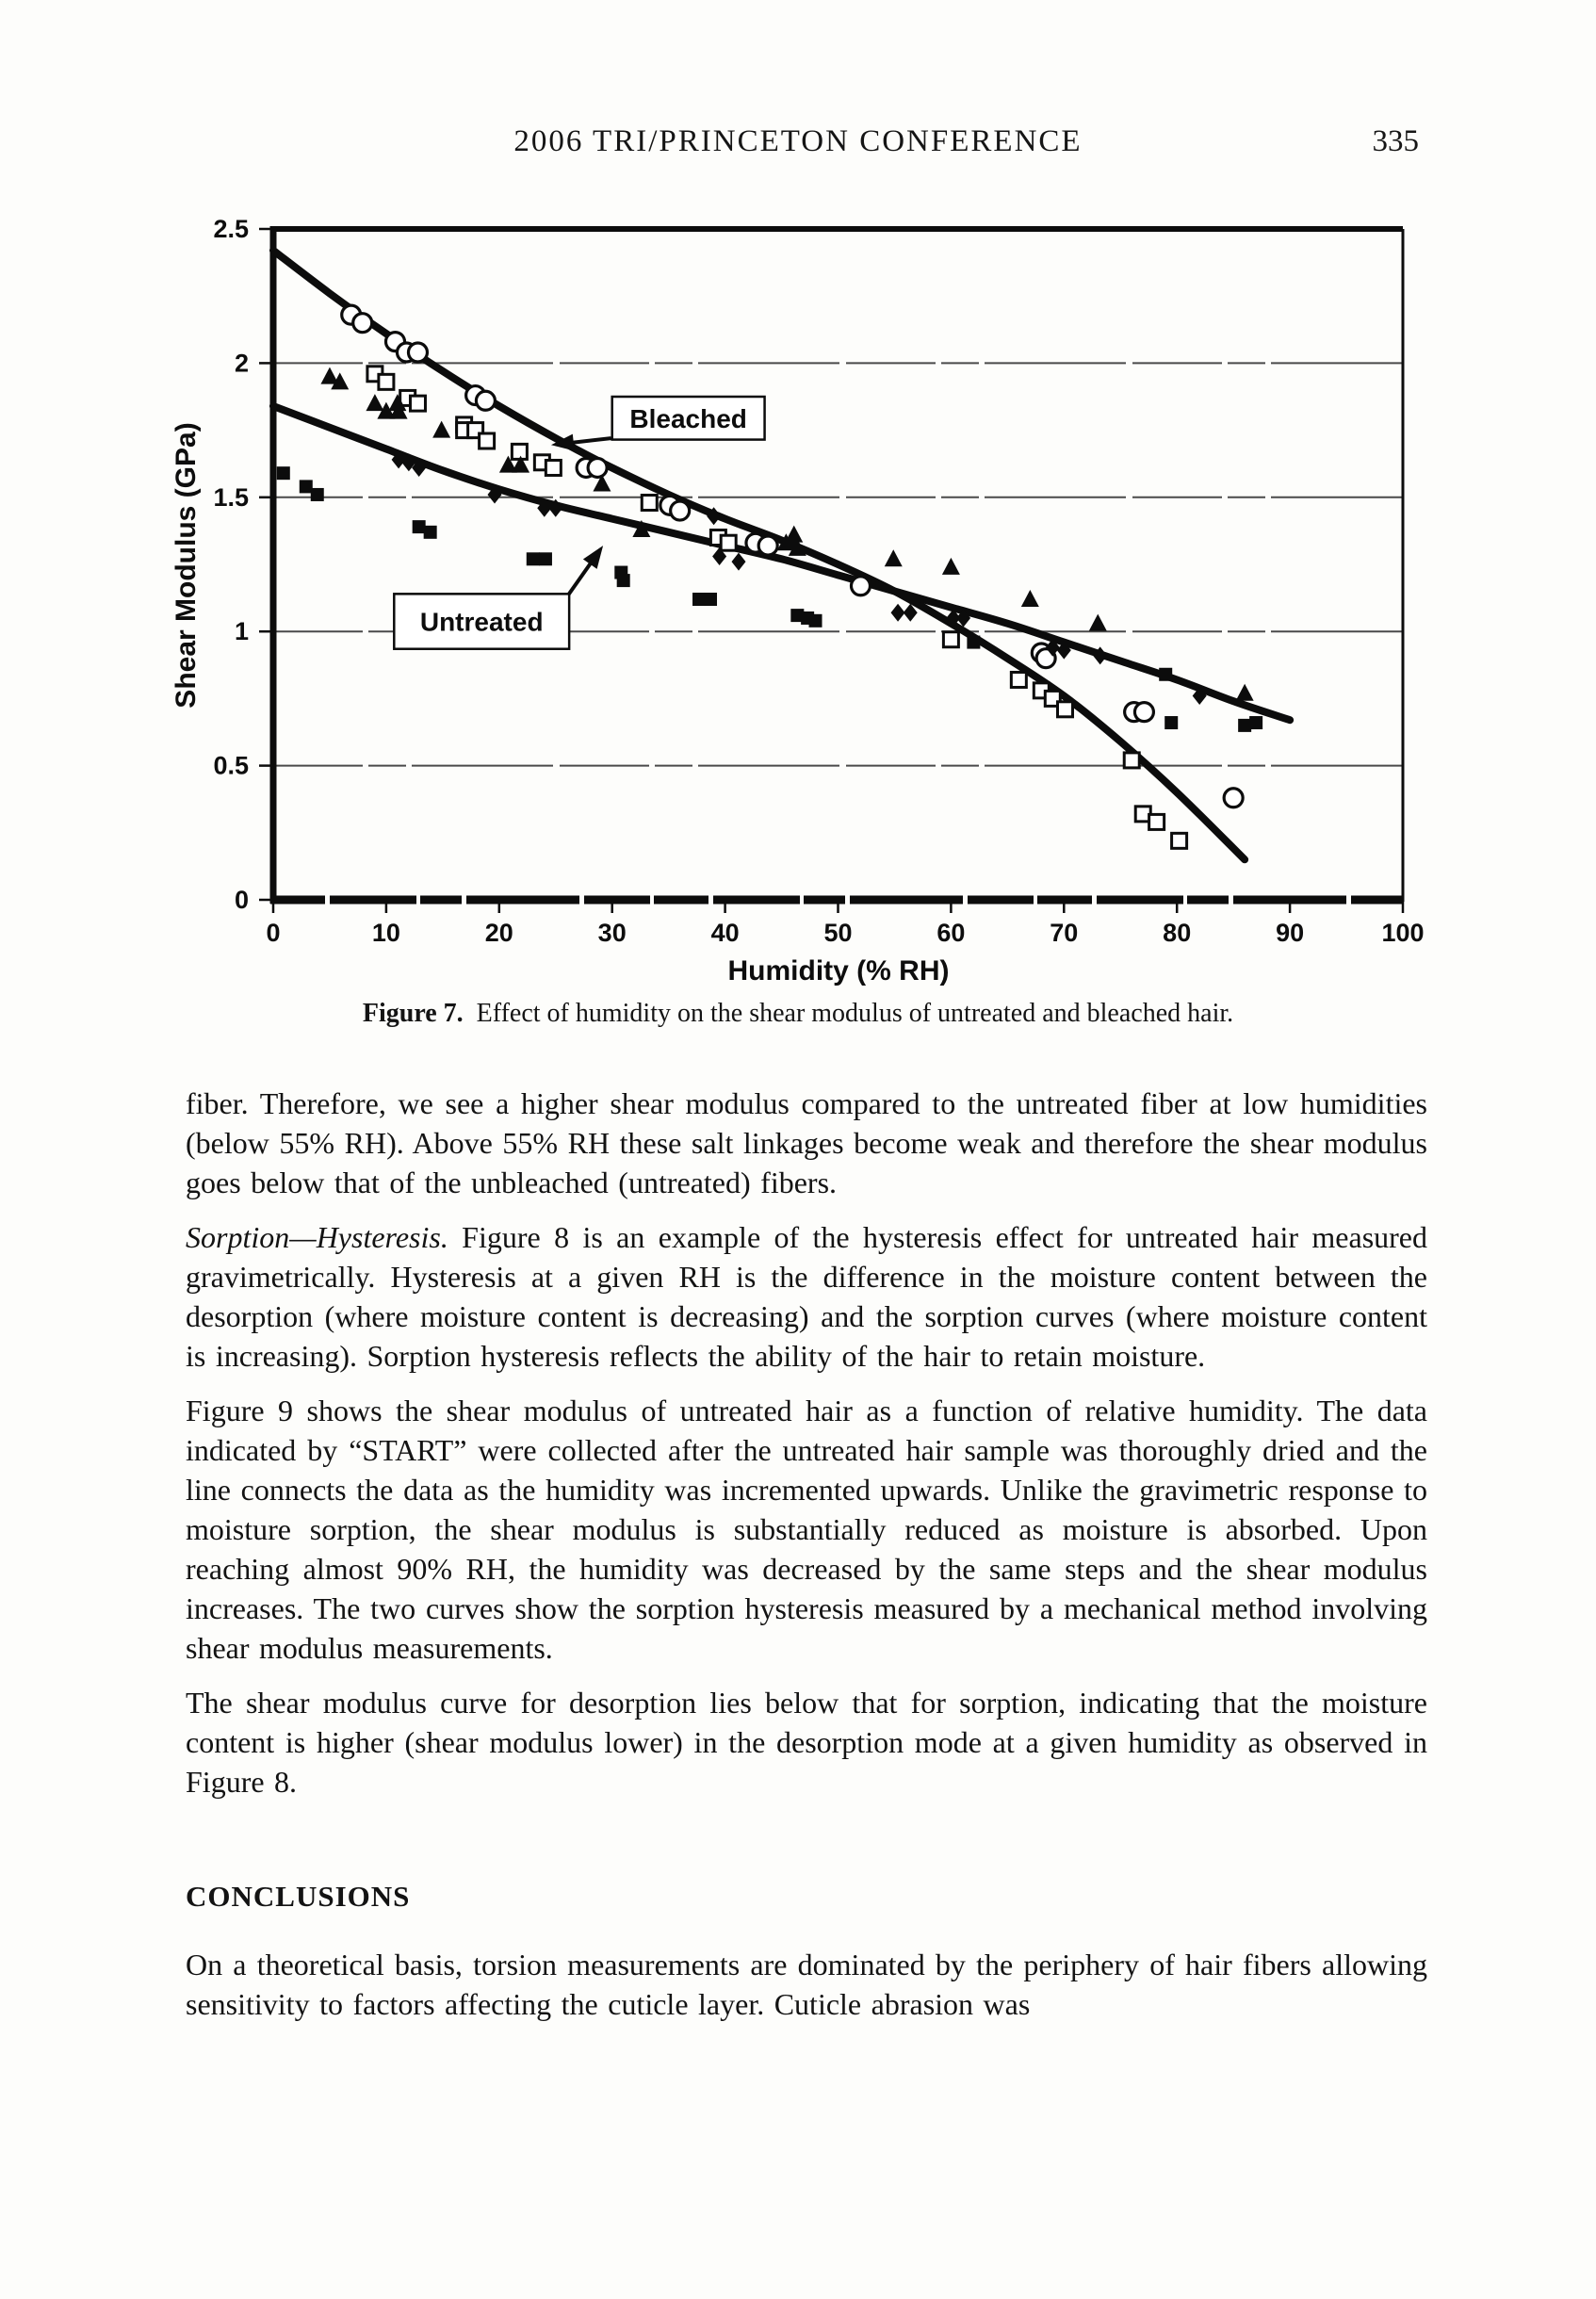  What do you see at coordinates (1396, 141) in the screenshot?
I see `page-number: 335` at bounding box center [1396, 141].